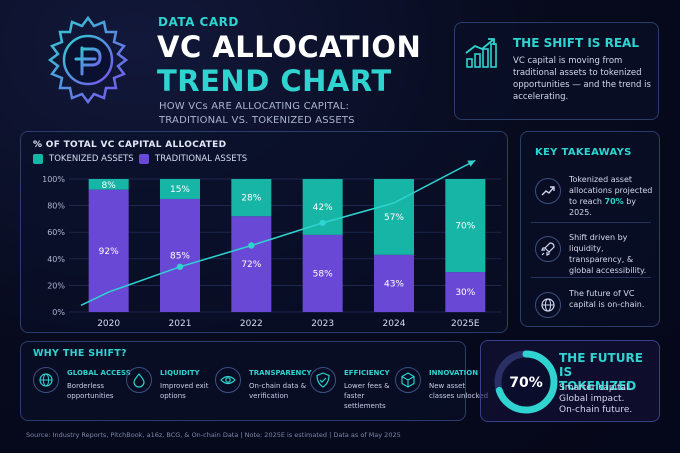 The image size is (680, 453). I want to click on future-line2: Global impact., so click(592, 399).